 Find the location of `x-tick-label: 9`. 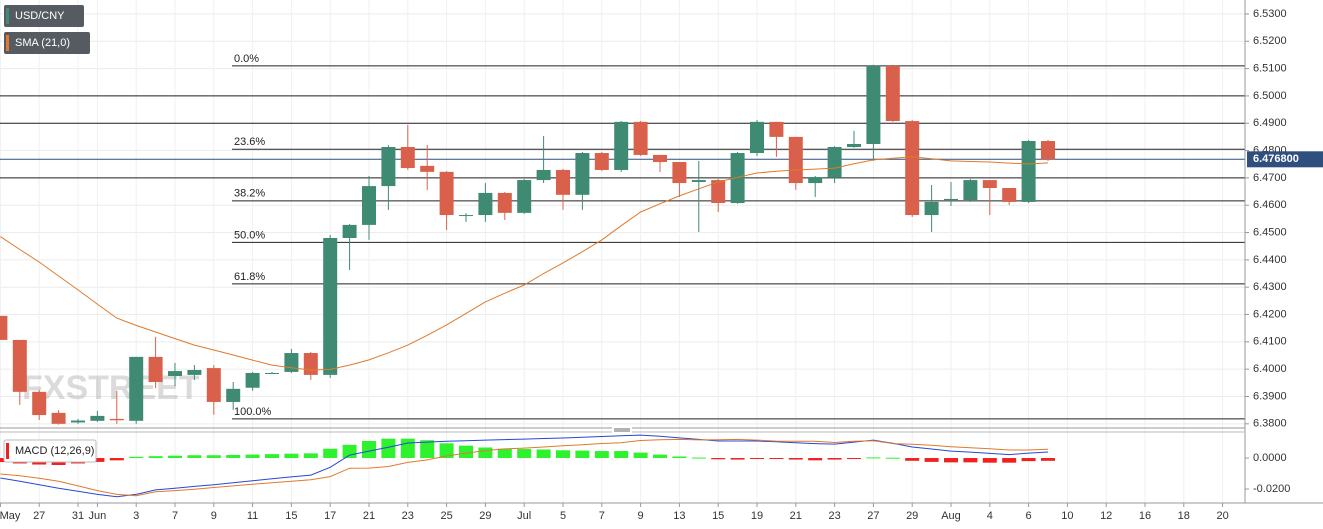

x-tick-label: 9 is located at coordinates (641, 516).